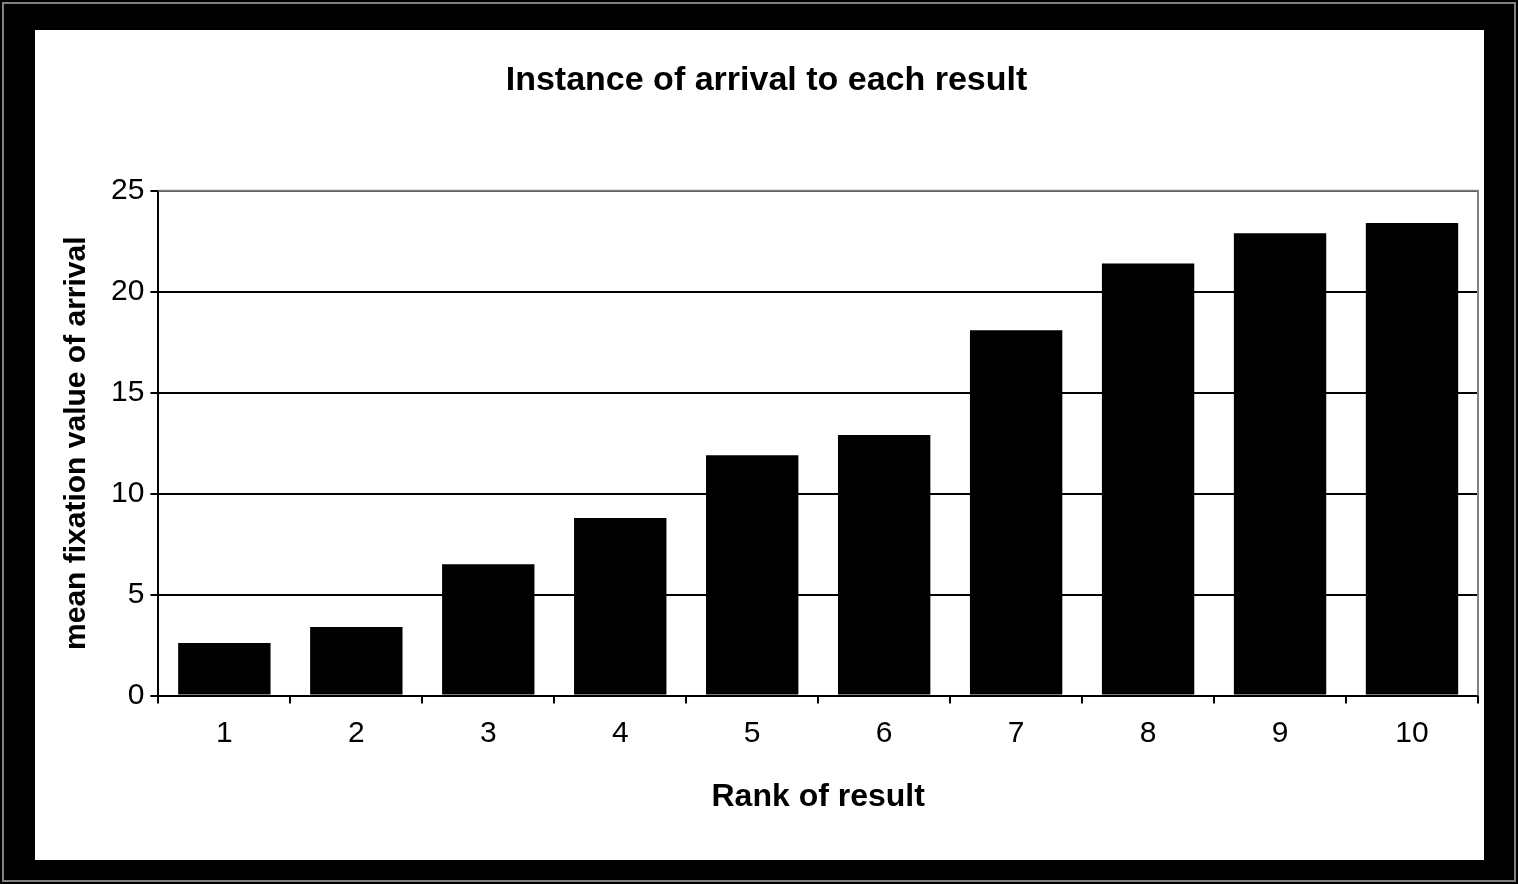  I want to click on y-tick-label: 5, so click(136, 592).